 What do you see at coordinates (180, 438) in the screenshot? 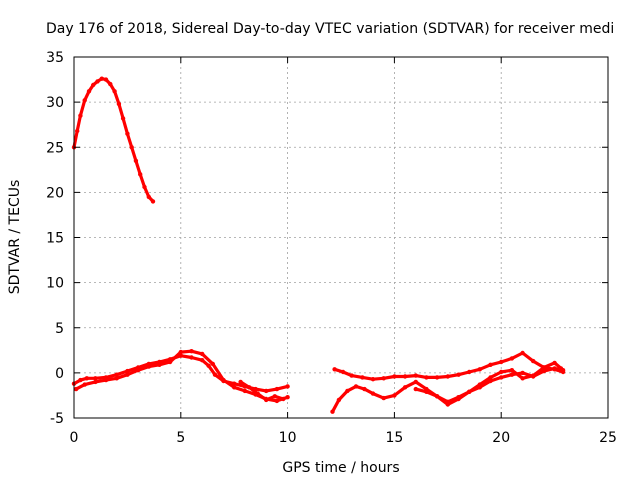
I see `x-tick-label: 5` at bounding box center [180, 438].